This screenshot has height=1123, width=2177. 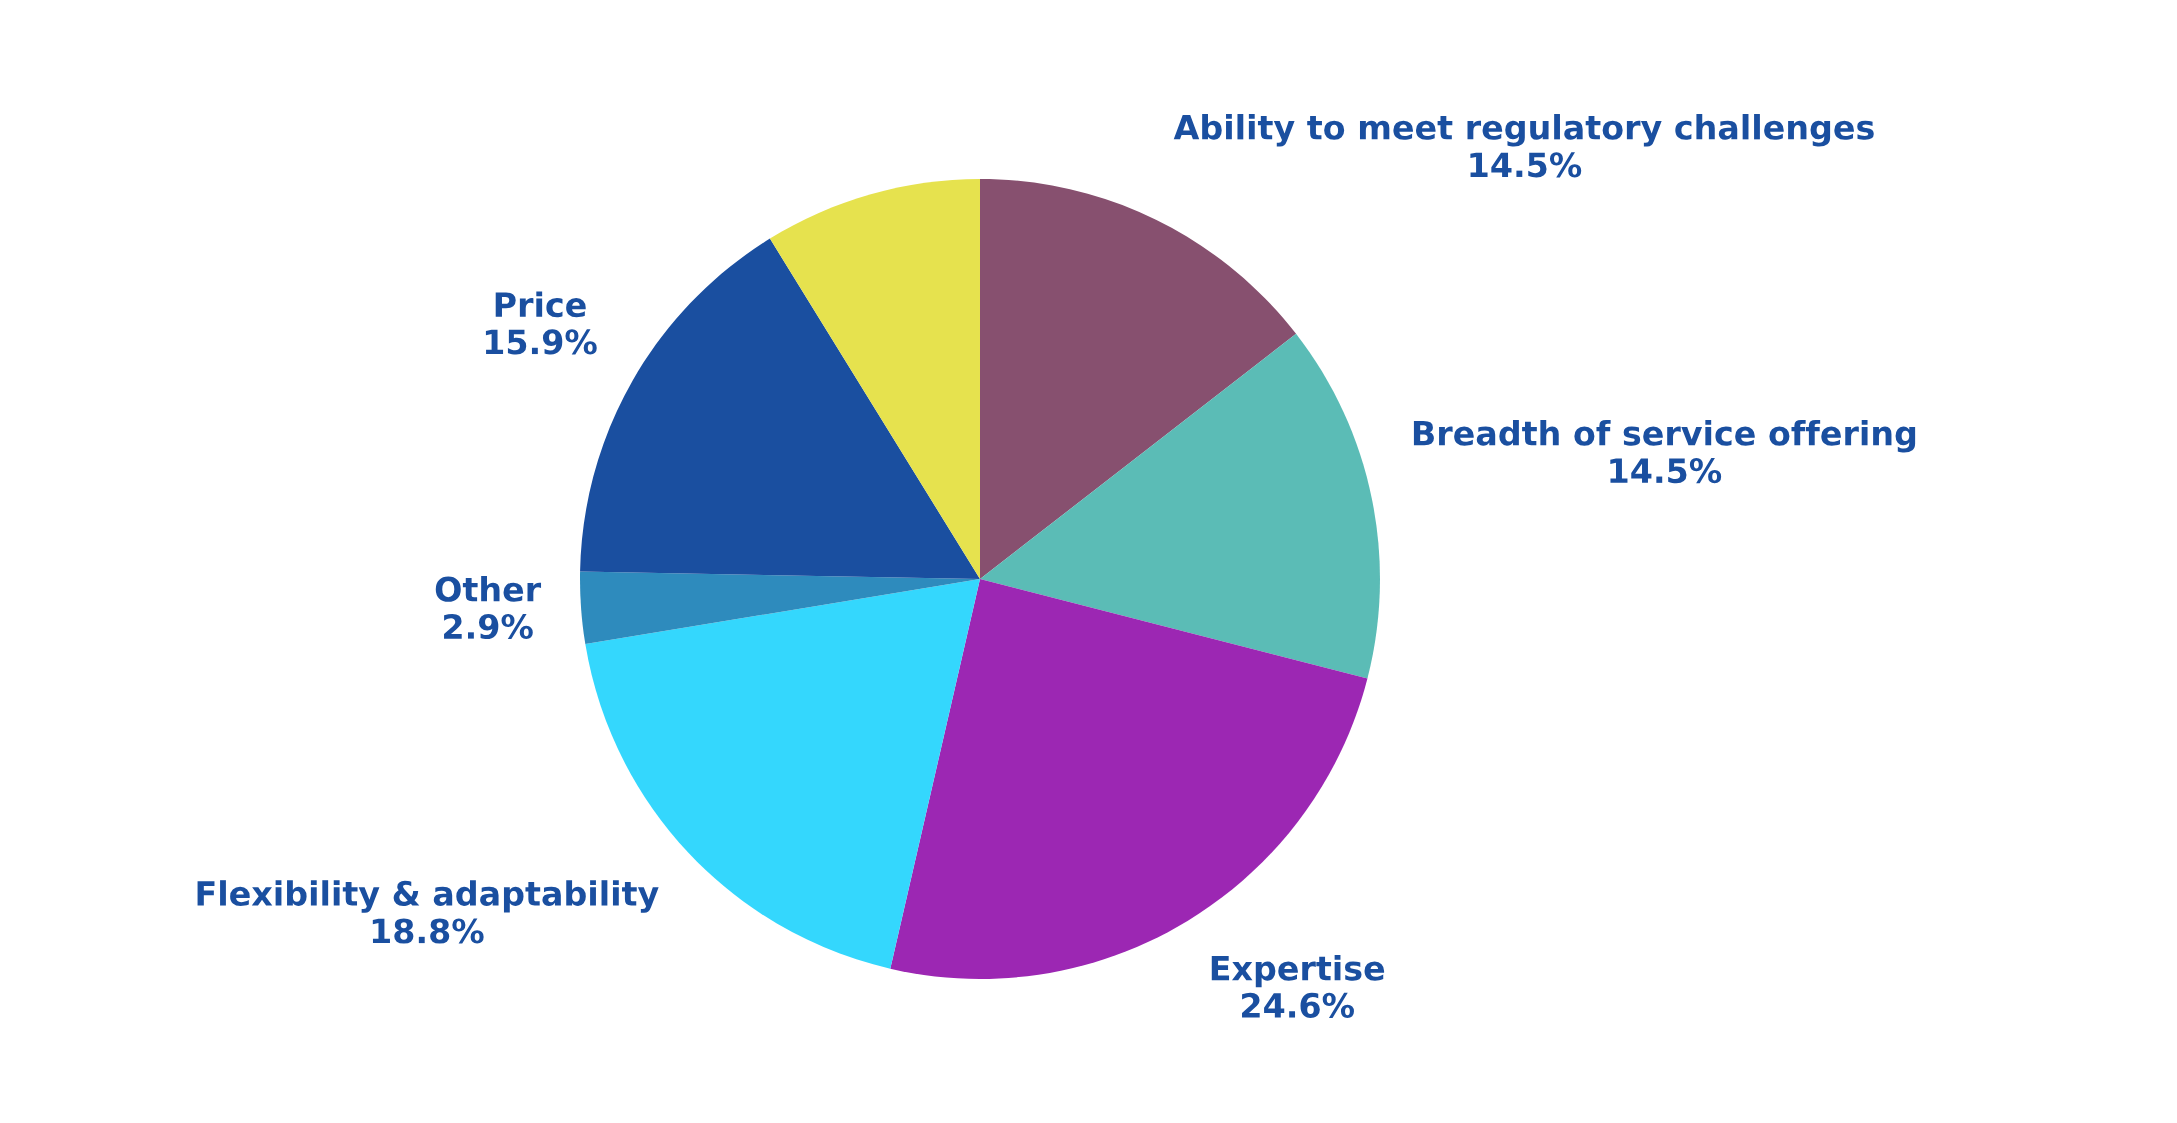 What do you see at coordinates (1664, 436) in the screenshot?
I see `slice-label: Breadth of service offering` at bounding box center [1664, 436].